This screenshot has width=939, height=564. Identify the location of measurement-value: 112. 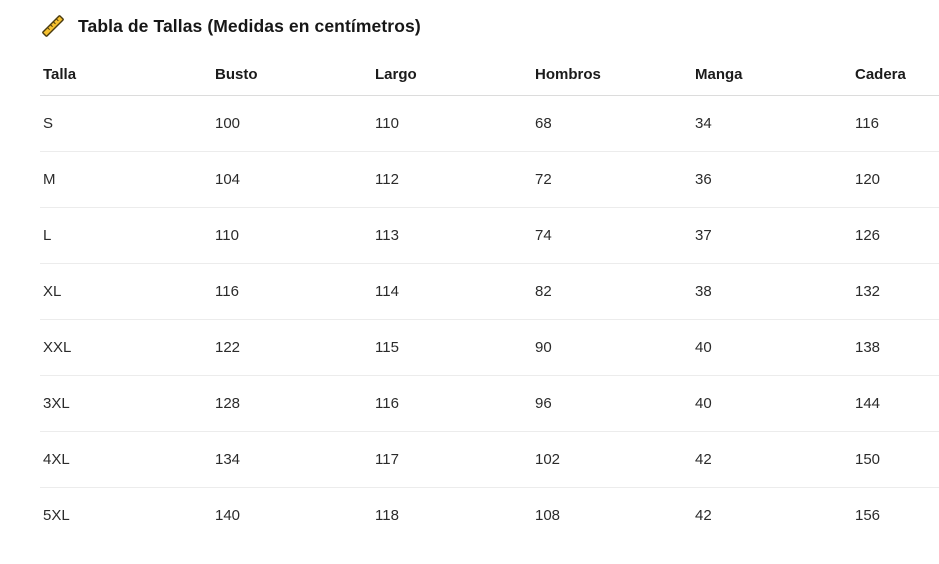
(452, 179).